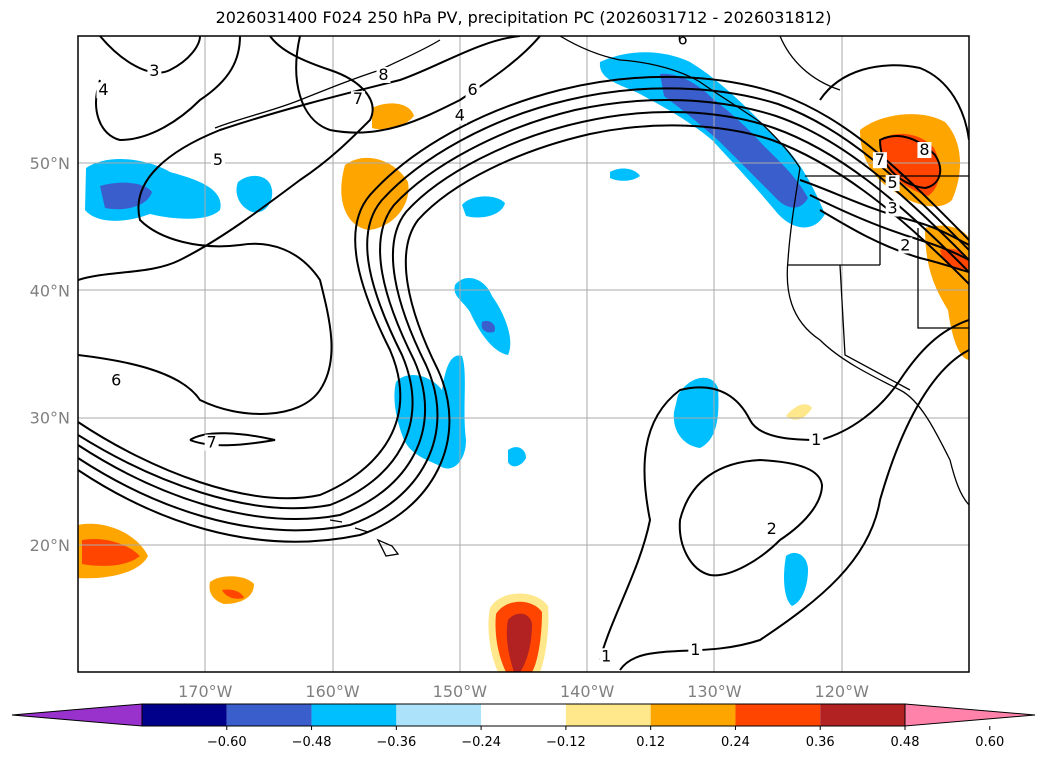 The height and width of the screenshot is (765, 1047). Describe the element at coordinates (233, 594) in the screenshot. I see `precip-blob-orange-small-core` at that location.